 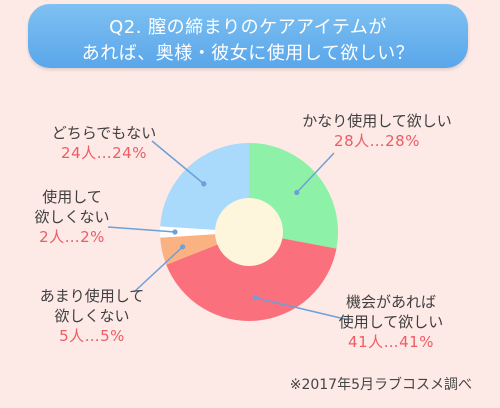 What do you see at coordinates (104, 143) in the screenshot?
I see `label-neither: どちらでもない 24人…24%` at bounding box center [104, 143].